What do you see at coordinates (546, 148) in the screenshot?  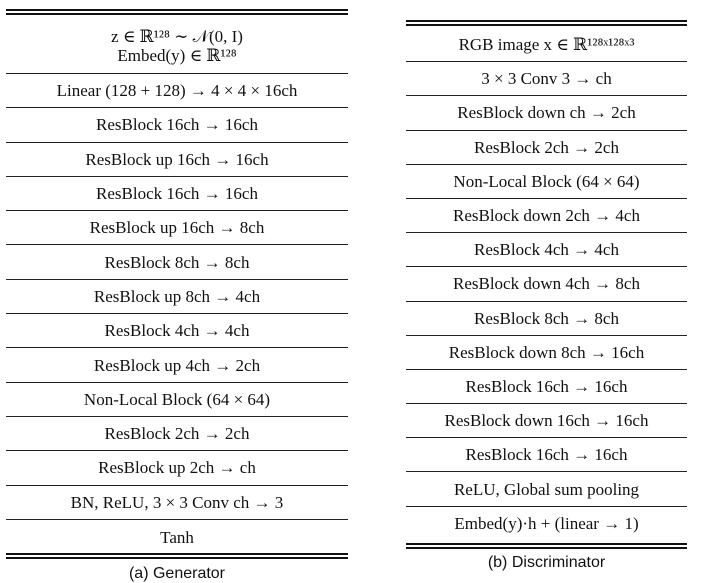 I see `discriminator-row: ResBlock 2ch → 2ch` at bounding box center [546, 148].